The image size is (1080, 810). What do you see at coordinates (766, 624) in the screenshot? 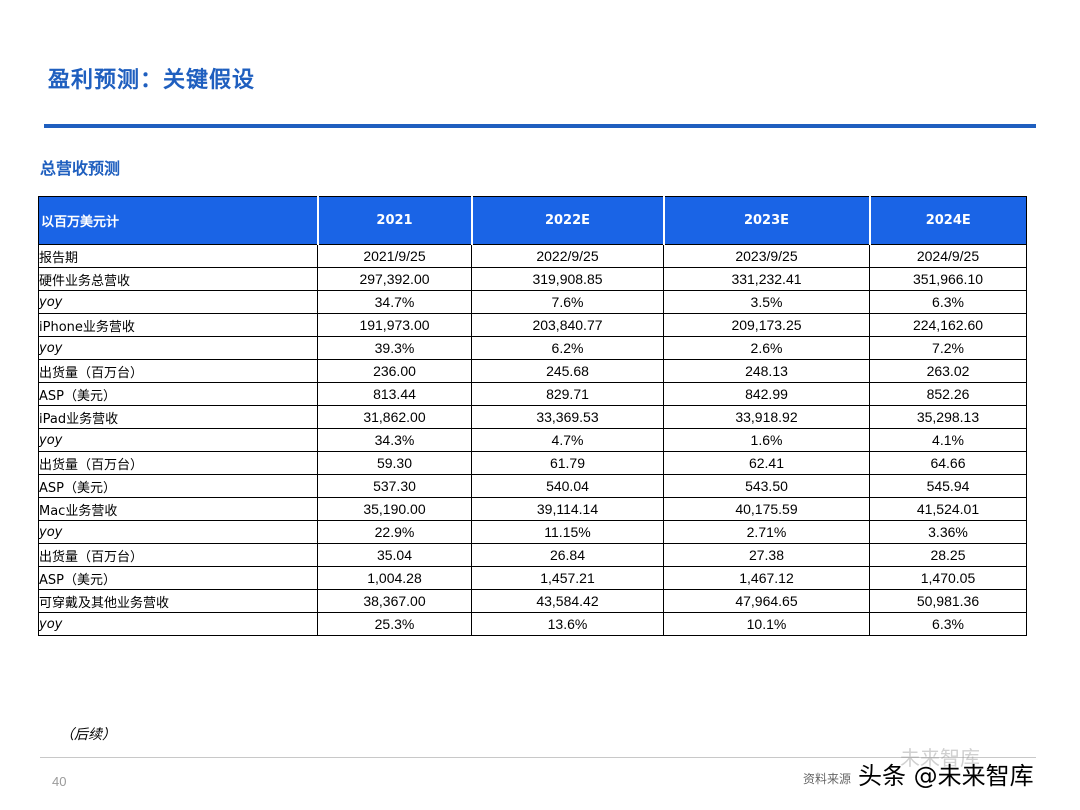
I see `table-cell: 10.1%` at bounding box center [766, 624].